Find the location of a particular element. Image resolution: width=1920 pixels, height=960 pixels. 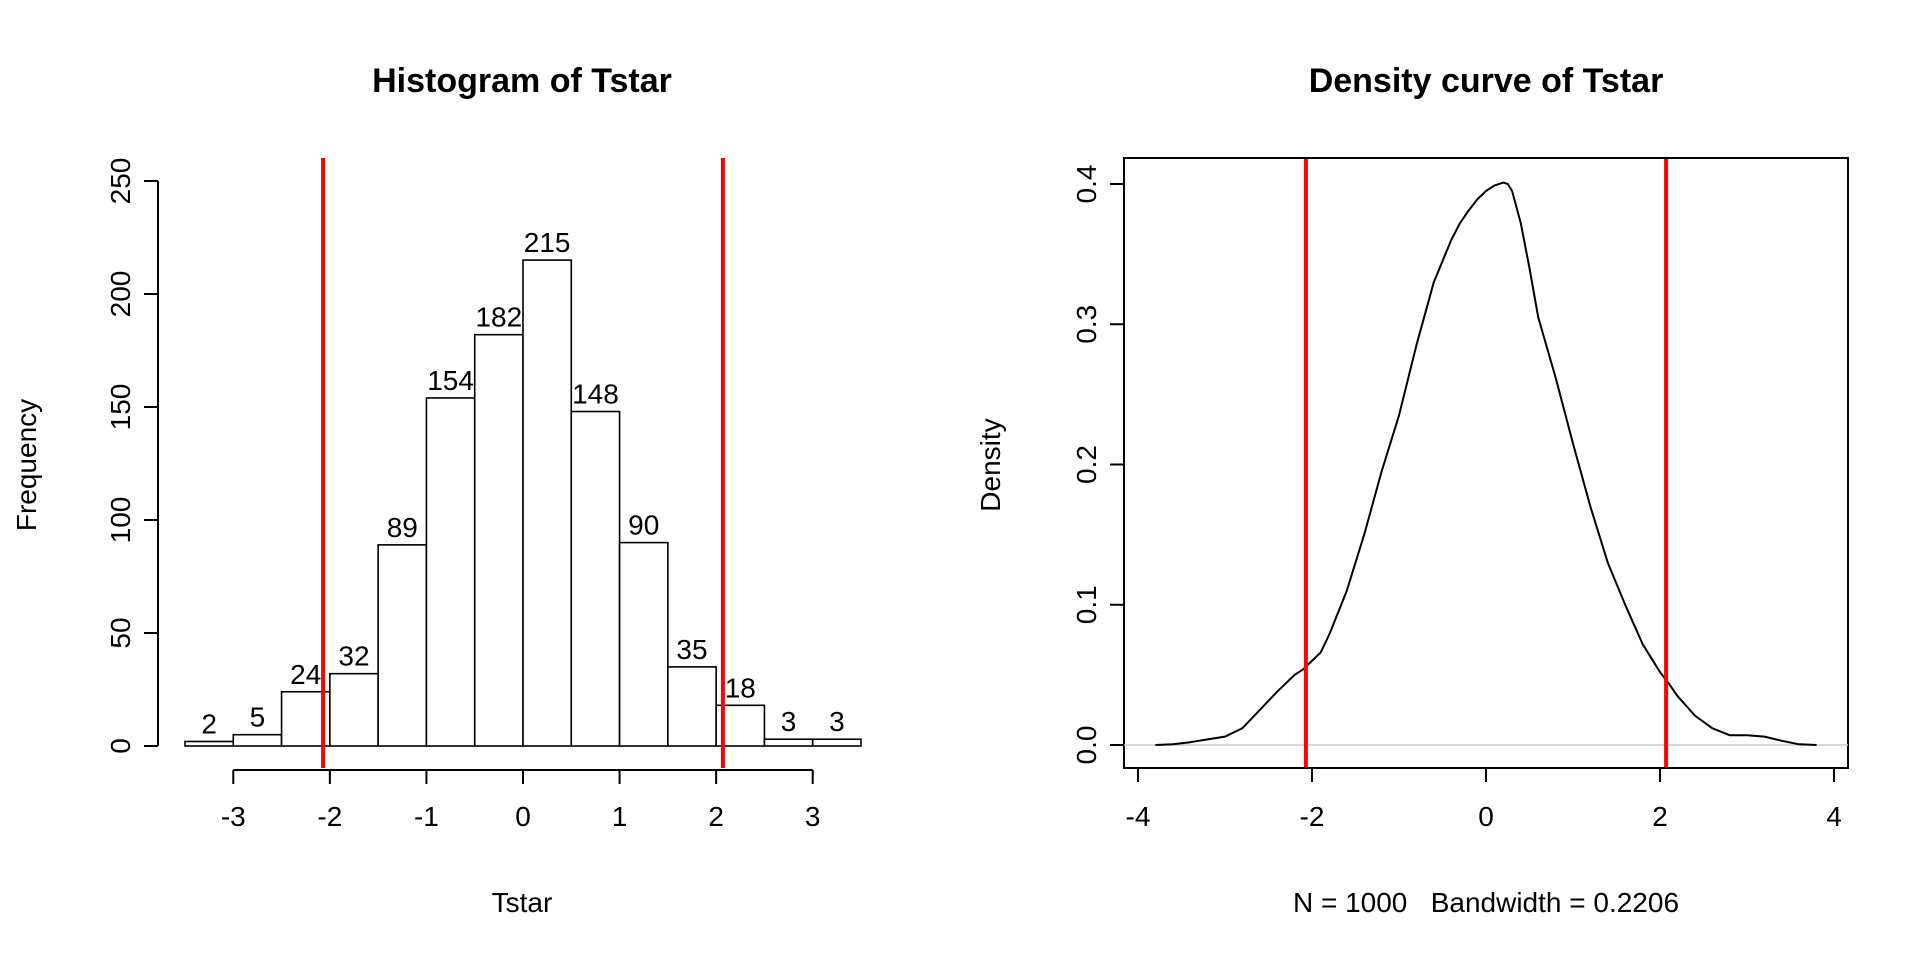

density-x-axis-label: N = 1000 Bandwidth = 0.2206 is located at coordinates (1486, 902).